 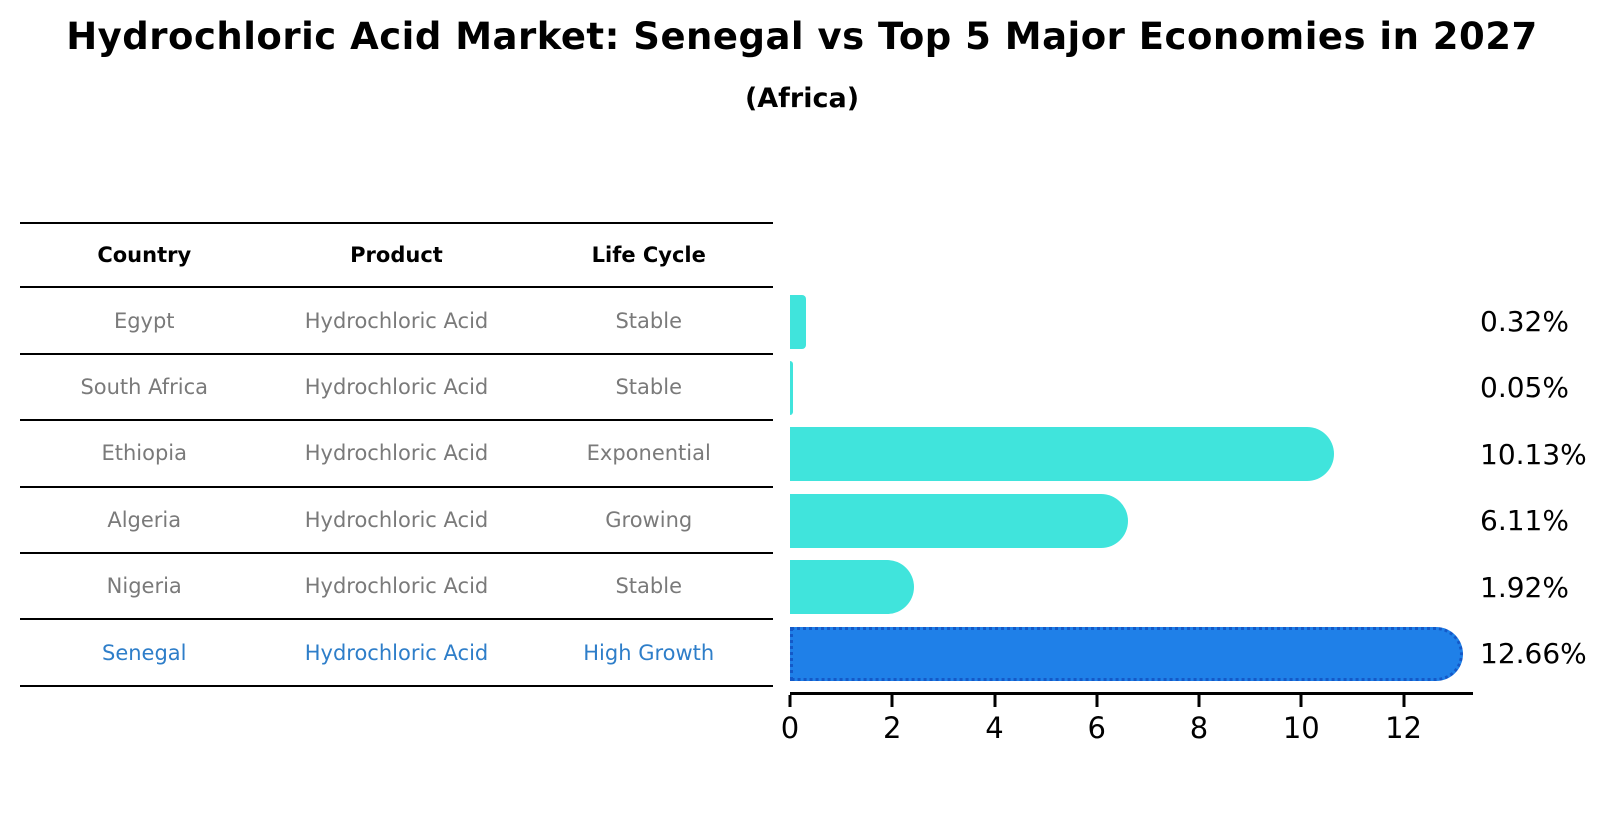 What do you see at coordinates (1524, 587) in the screenshot?
I see `value-label-nigeria: 1.92%` at bounding box center [1524, 587].